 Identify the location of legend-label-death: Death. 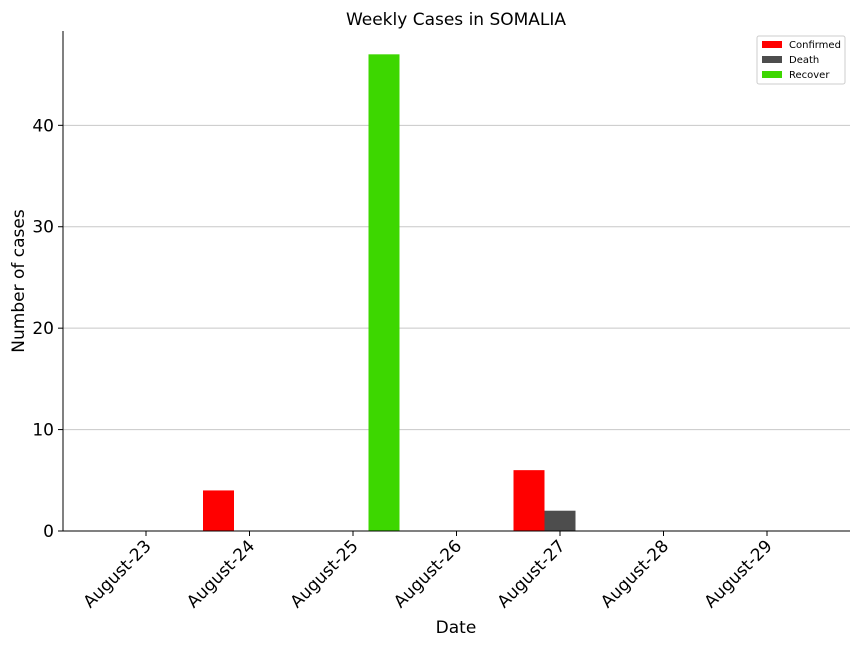
(804, 60).